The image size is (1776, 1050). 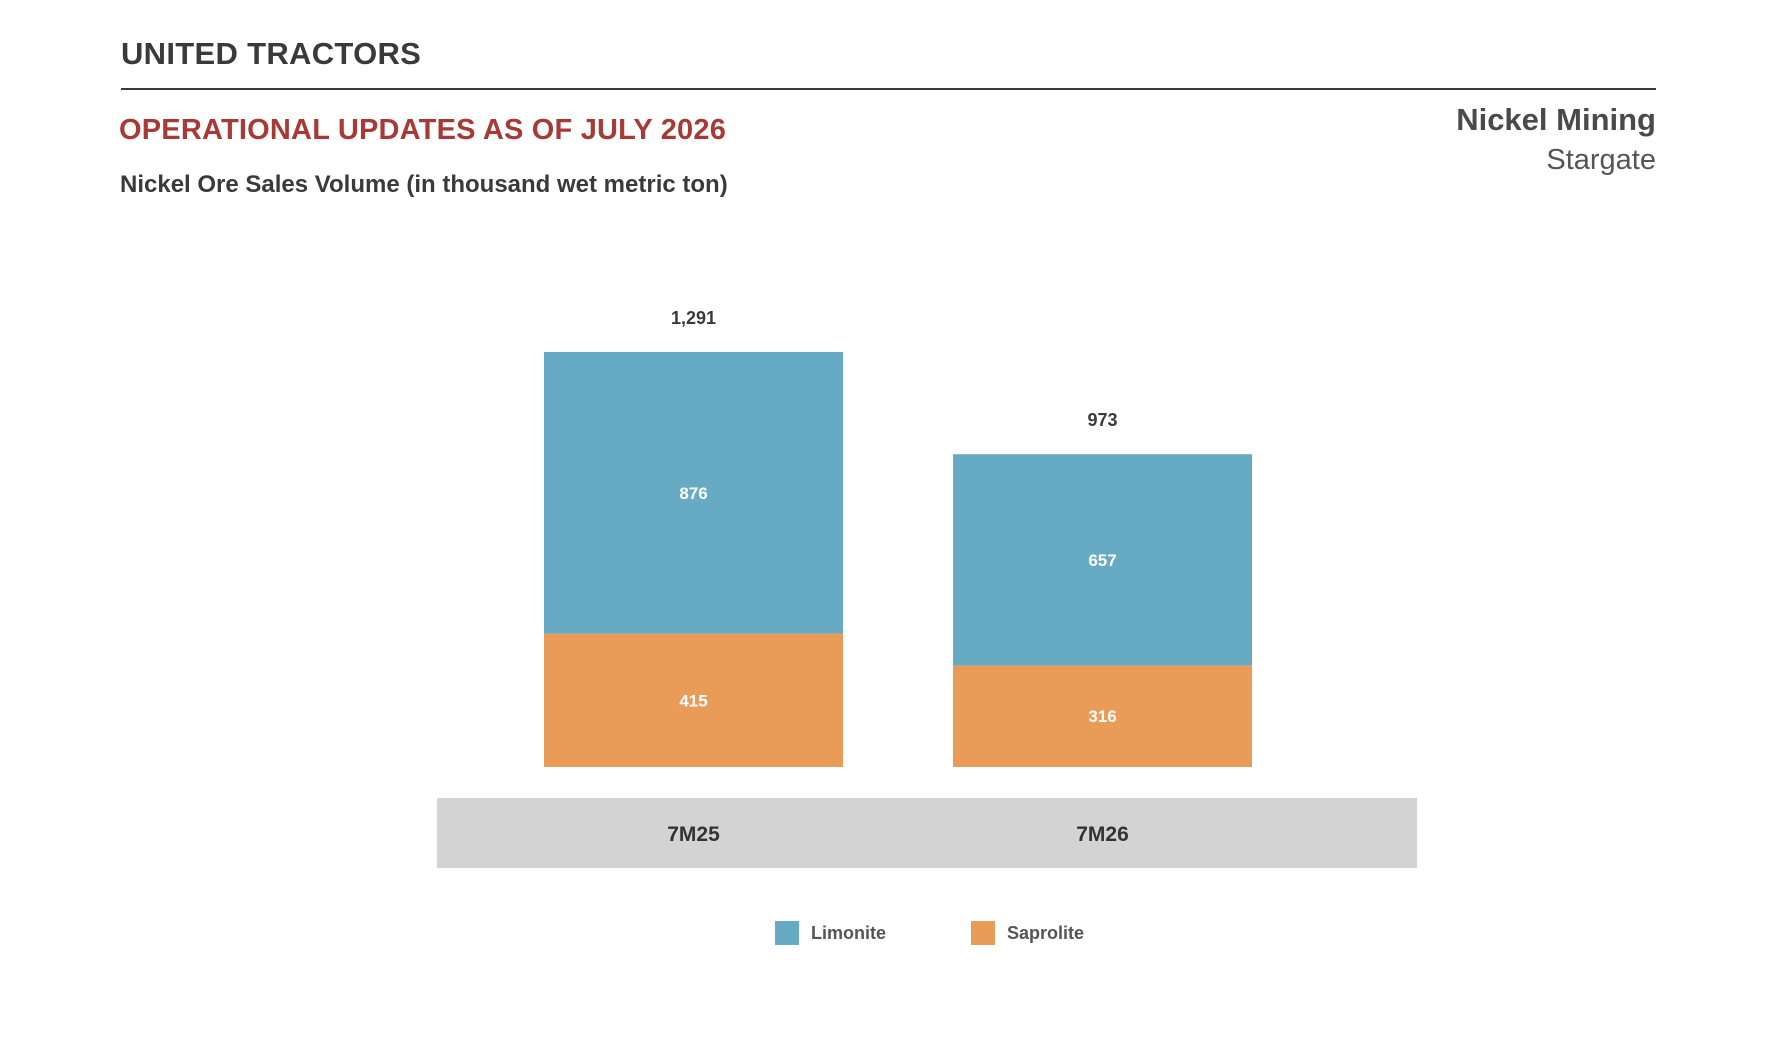 I want to click on total-label-7m26: 973, so click(x=1102, y=420).